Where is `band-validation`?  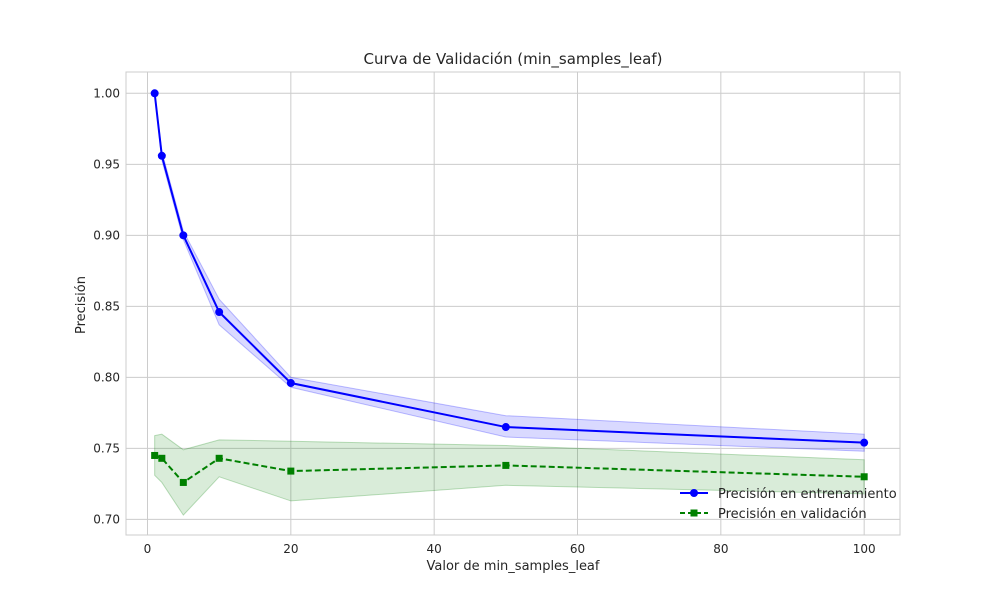
band-validation is located at coordinates (509, 474).